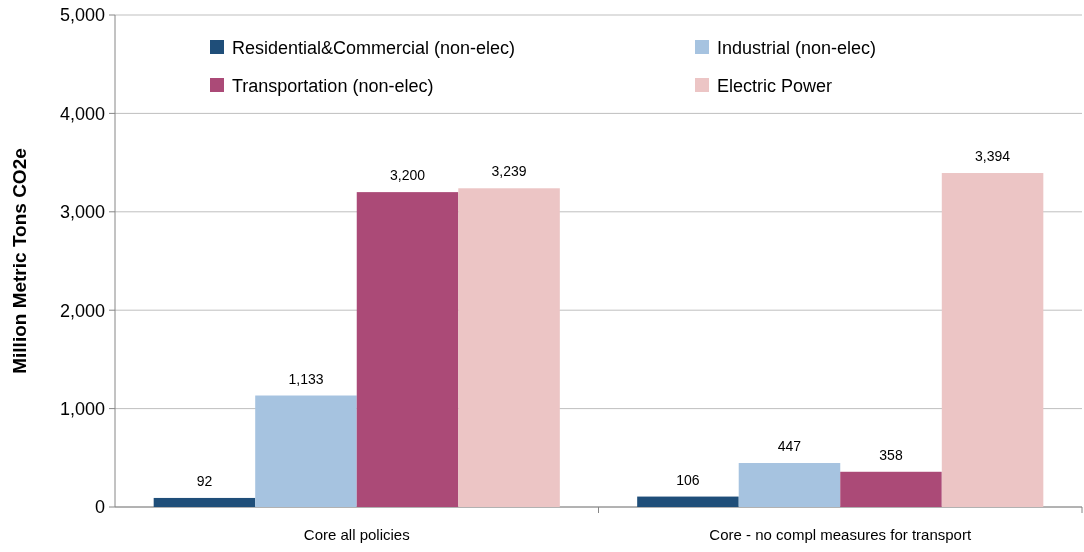 The height and width of the screenshot is (552, 1084). What do you see at coordinates (82, 310) in the screenshot?
I see `y-tick-label: 2,000` at bounding box center [82, 310].